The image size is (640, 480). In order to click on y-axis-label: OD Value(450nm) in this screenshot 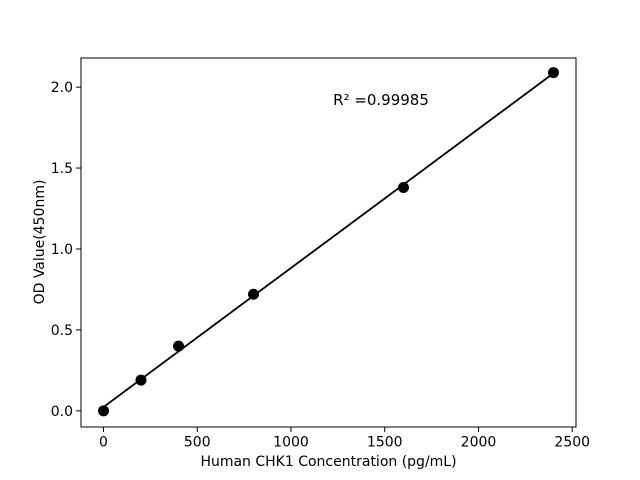, I will do `click(40, 242)`.